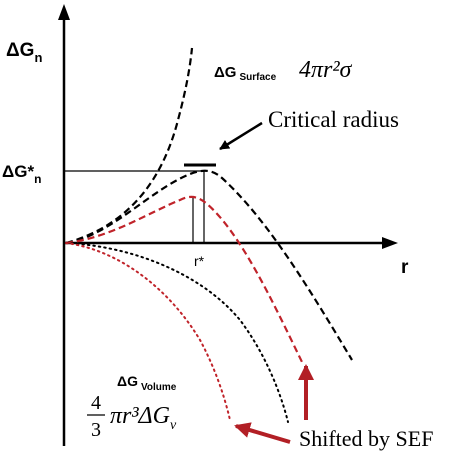  I want to click on critical-radius-arrow, so click(241, 136).